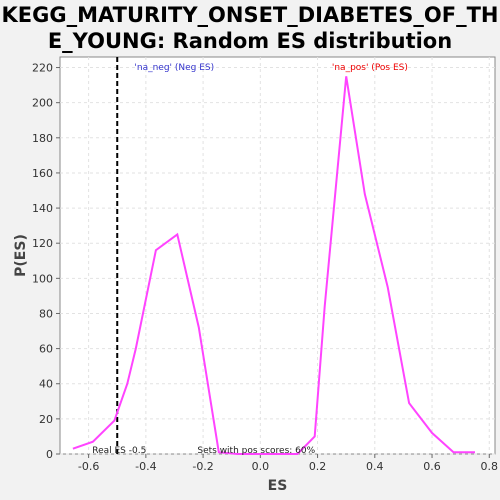  I want to click on y-tick-label: 200, so click(42, 103).